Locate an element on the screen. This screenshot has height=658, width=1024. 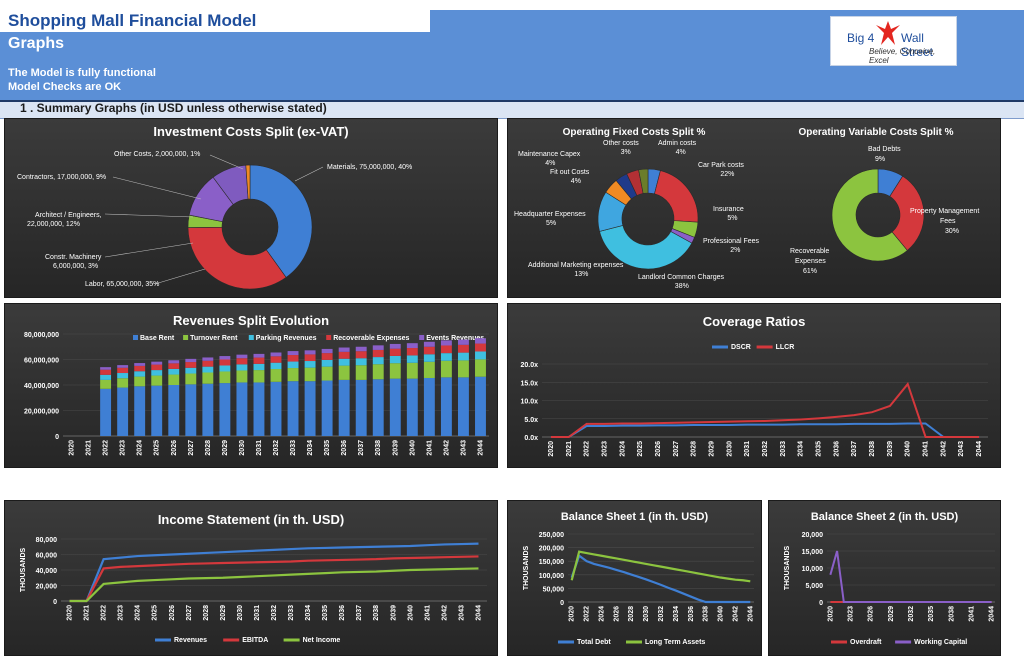
income-xtick-label: 2038 is located at coordinates (376, 613).